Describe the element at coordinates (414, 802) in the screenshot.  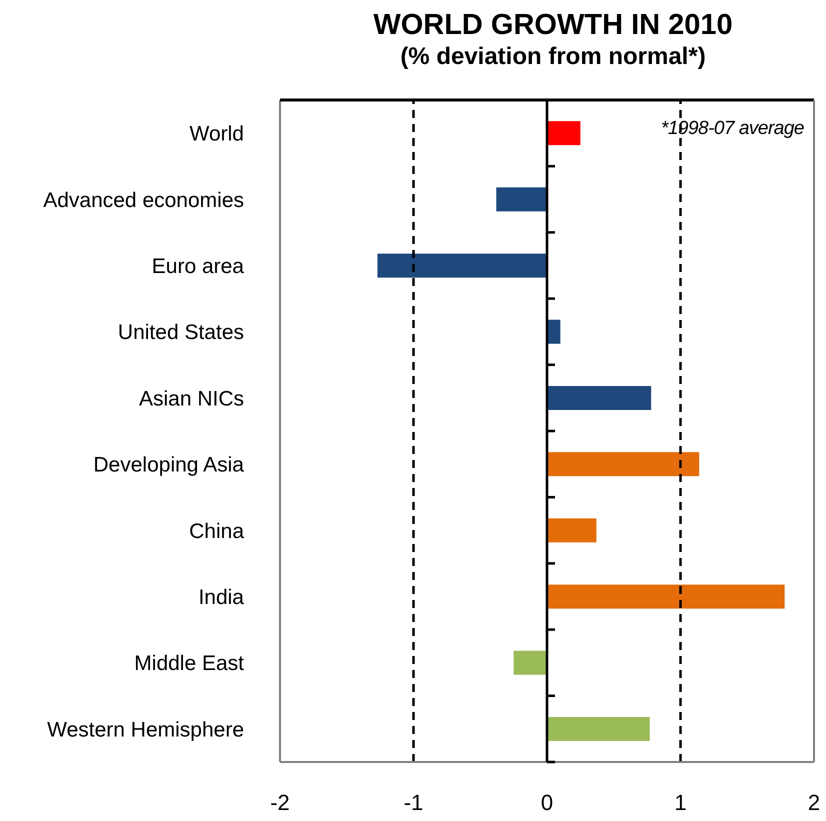
I see `x-tick-label: -1` at that location.